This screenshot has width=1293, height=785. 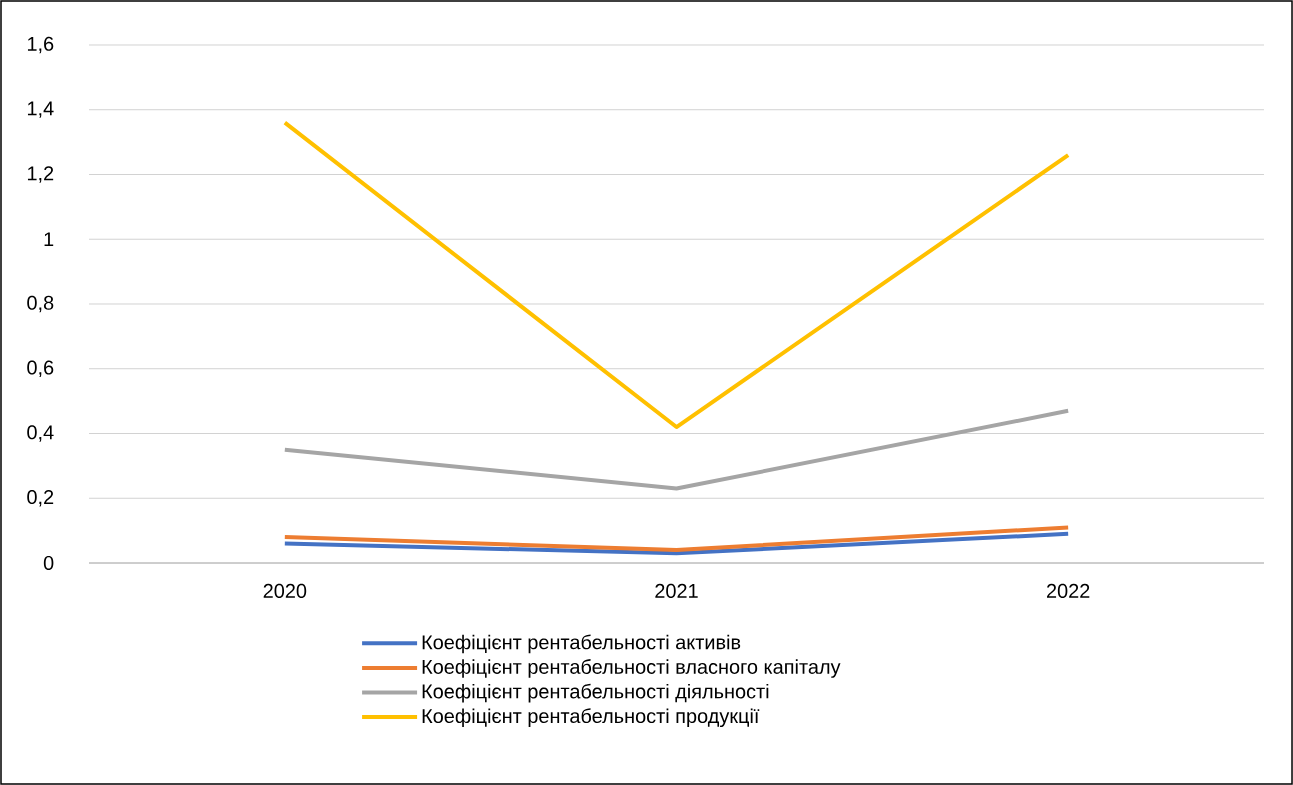 I want to click on legend-label: Коефіцієнт рентабельності активів, so click(x=581, y=644).